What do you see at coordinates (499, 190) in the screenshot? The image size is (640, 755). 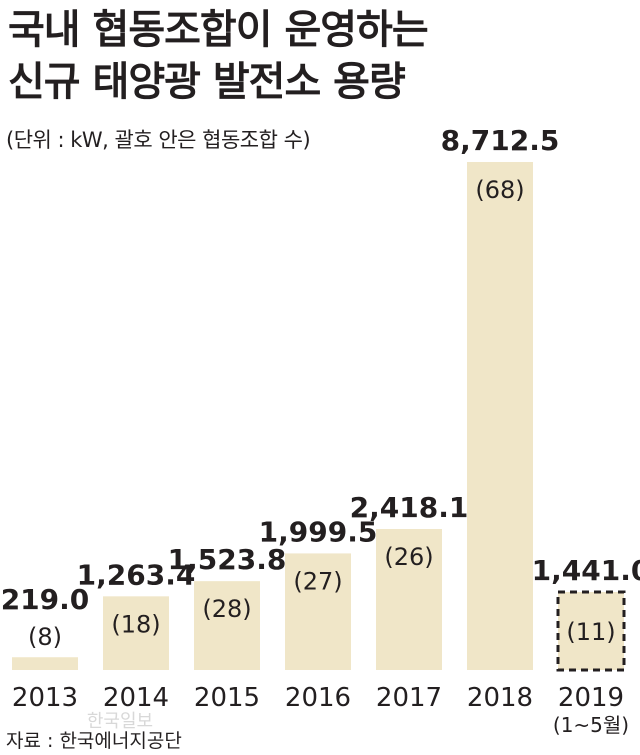 I see `count-label-2018: (68)` at bounding box center [499, 190].